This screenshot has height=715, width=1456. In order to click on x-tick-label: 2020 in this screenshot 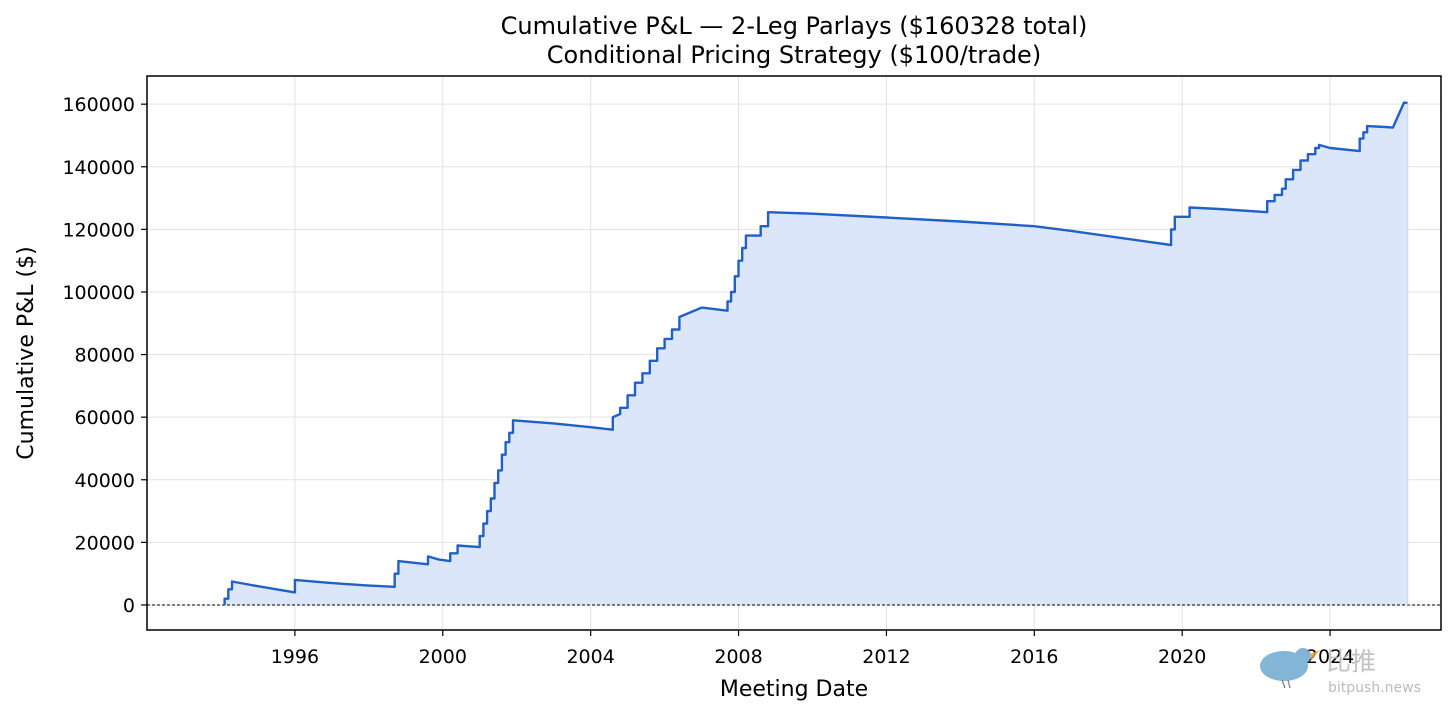, I will do `click(1182, 657)`.